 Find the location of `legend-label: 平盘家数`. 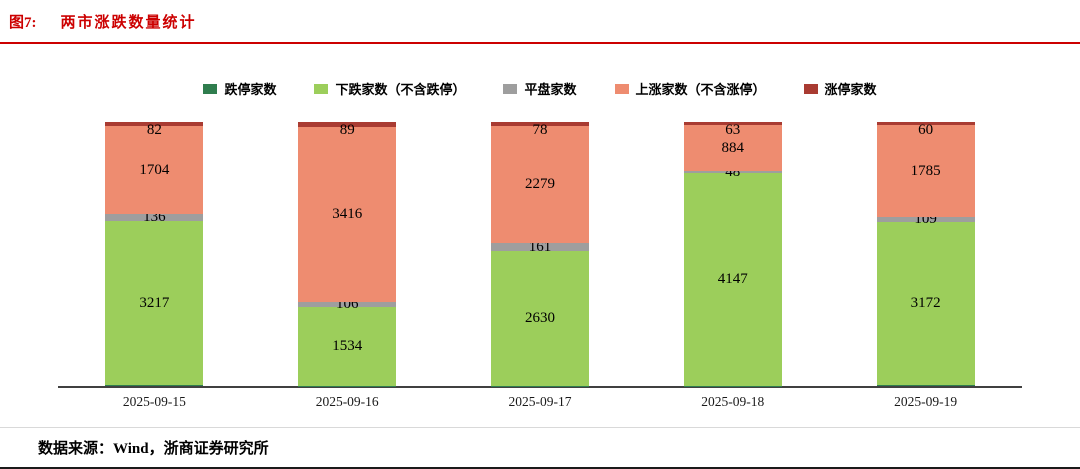

legend-label: 平盘家数 is located at coordinates (550, 88).